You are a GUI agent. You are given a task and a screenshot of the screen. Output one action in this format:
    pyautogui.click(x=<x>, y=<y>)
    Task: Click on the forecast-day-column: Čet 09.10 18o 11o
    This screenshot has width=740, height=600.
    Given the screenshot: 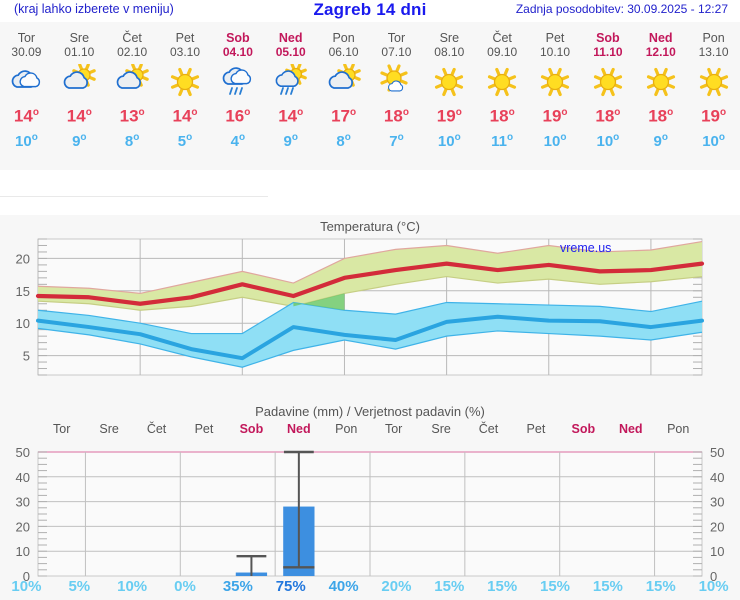 What is the action you would take?
    pyautogui.click(x=502, y=96)
    